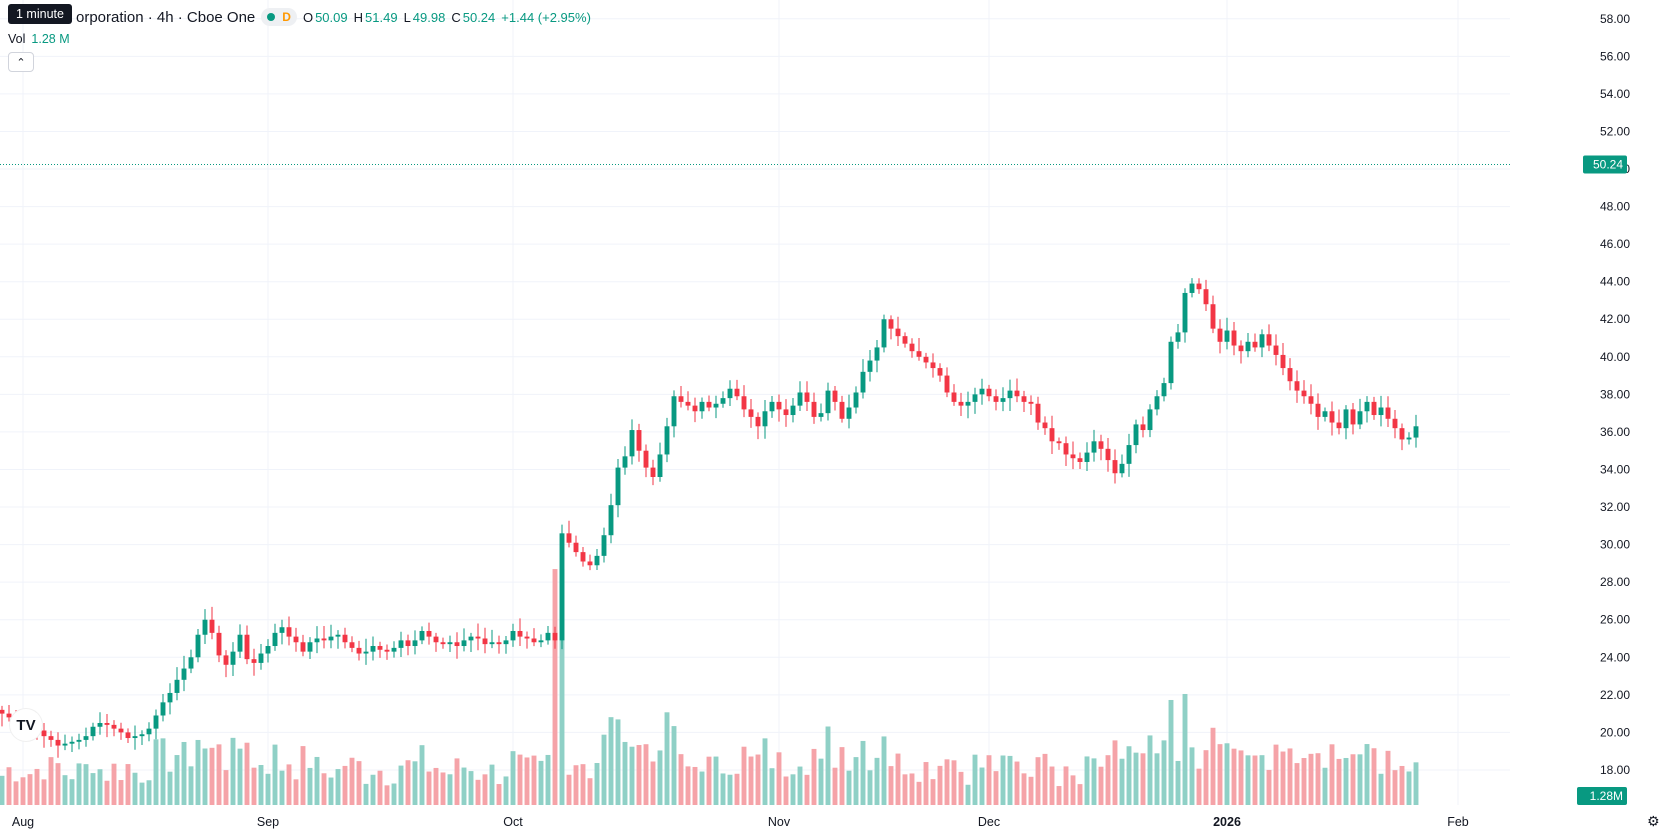 The height and width of the screenshot is (835, 1678). Describe the element at coordinates (1602, 796) in the screenshot. I see `last-volume-badge` at that location.